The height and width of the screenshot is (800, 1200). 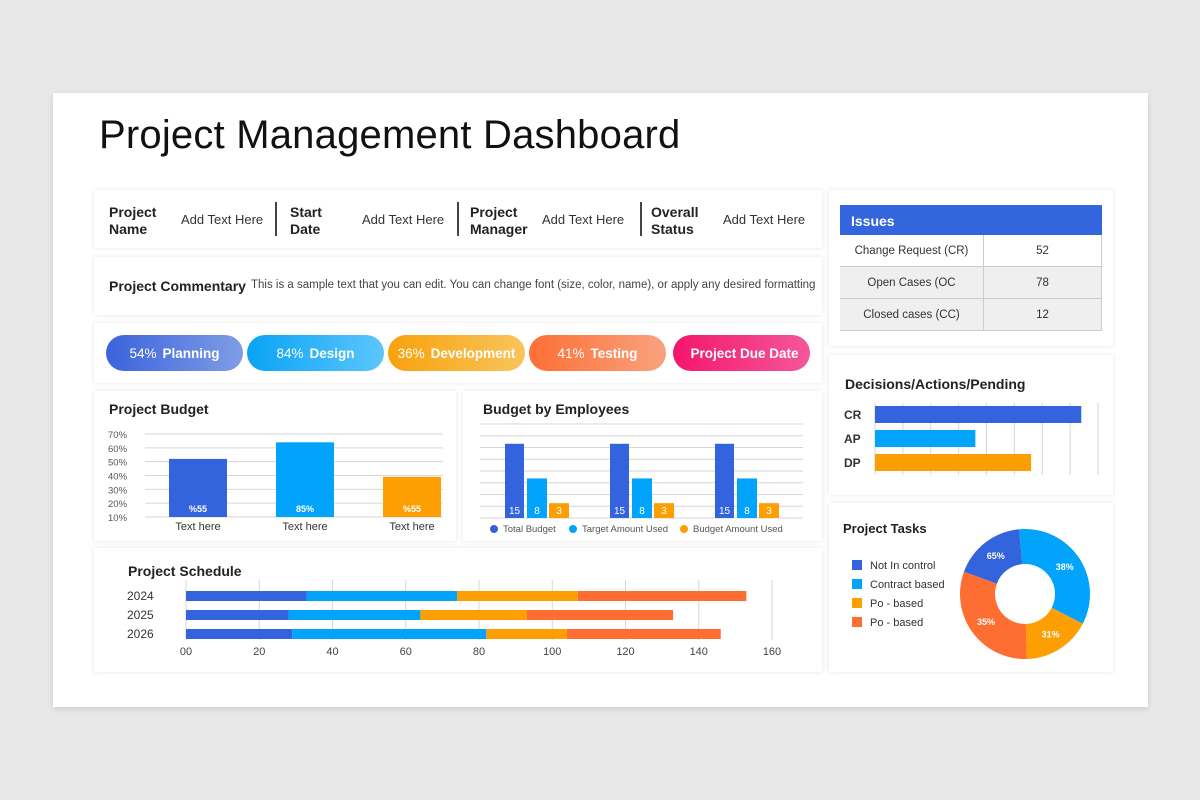 What do you see at coordinates (140, 634) in the screenshot?
I see `y-category-label: 2026` at bounding box center [140, 634].